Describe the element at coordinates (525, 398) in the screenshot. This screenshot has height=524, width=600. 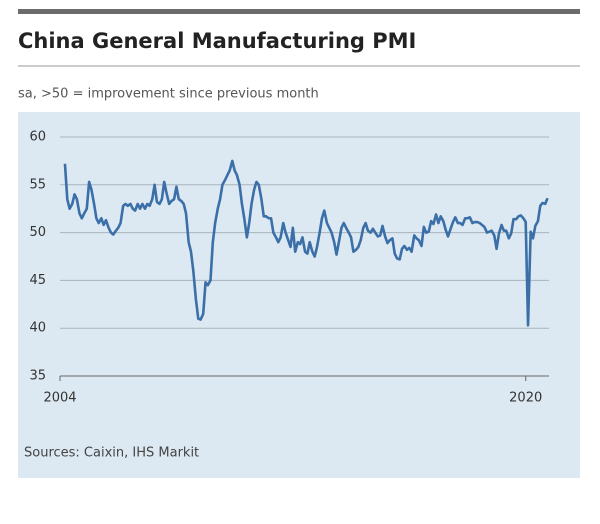
I see `x-tick-label: 2020` at that location.